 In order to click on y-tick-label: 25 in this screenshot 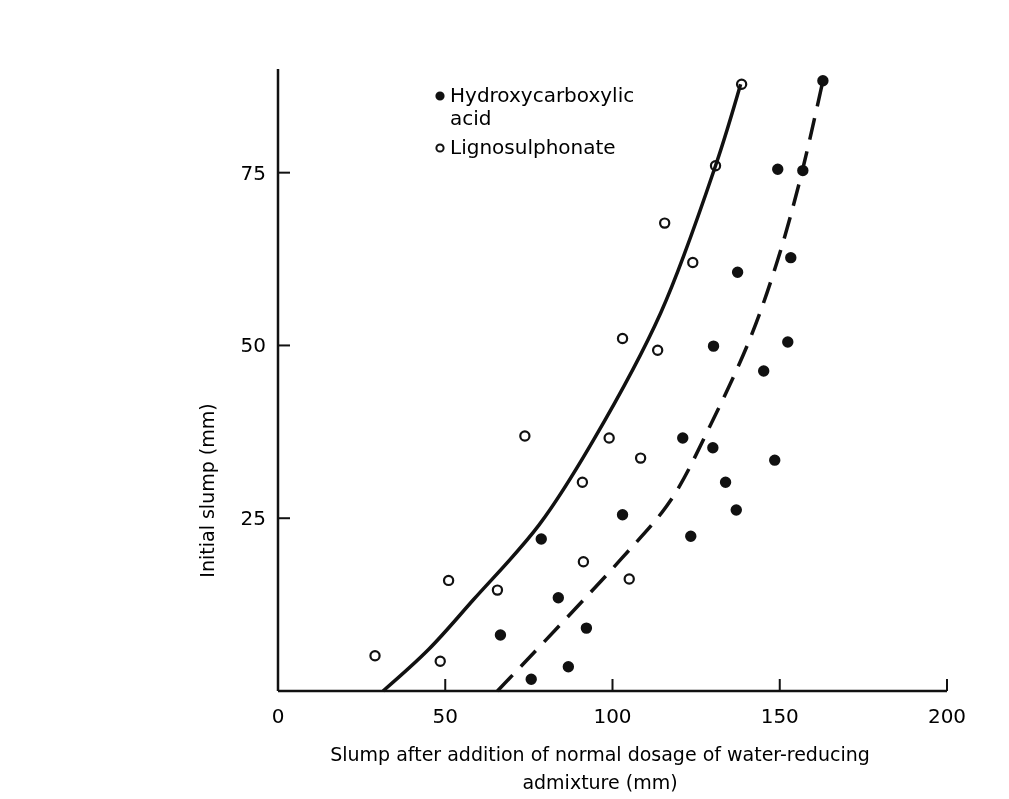, I will do `click(253, 518)`.